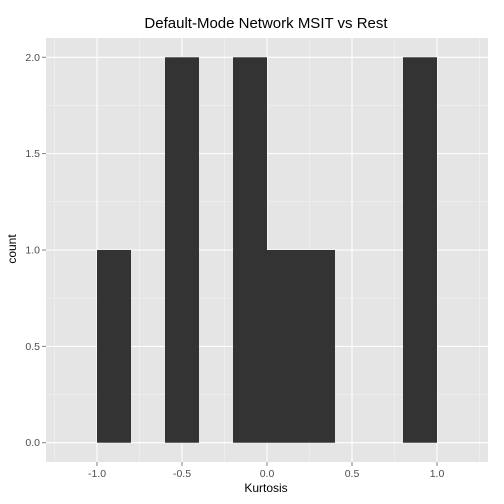 Image resolution: width=504 pixels, height=504 pixels. I want to click on x-tick-label: 0.5, so click(352, 474).